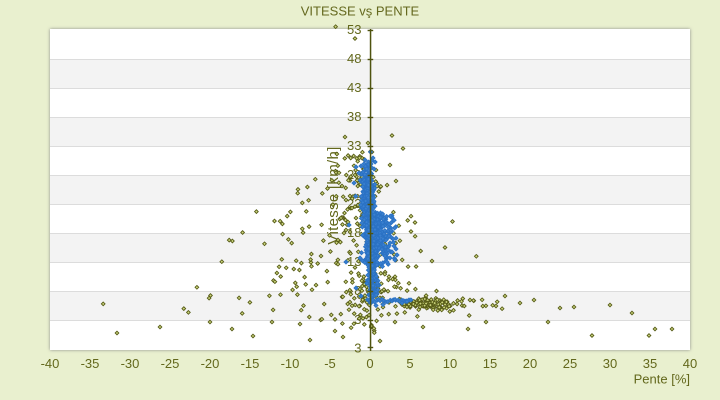 The width and height of the screenshot is (720, 400). What do you see at coordinates (333, 195) in the screenshot?
I see `svg-text: Vitesse [km/h]` at bounding box center [333, 195].